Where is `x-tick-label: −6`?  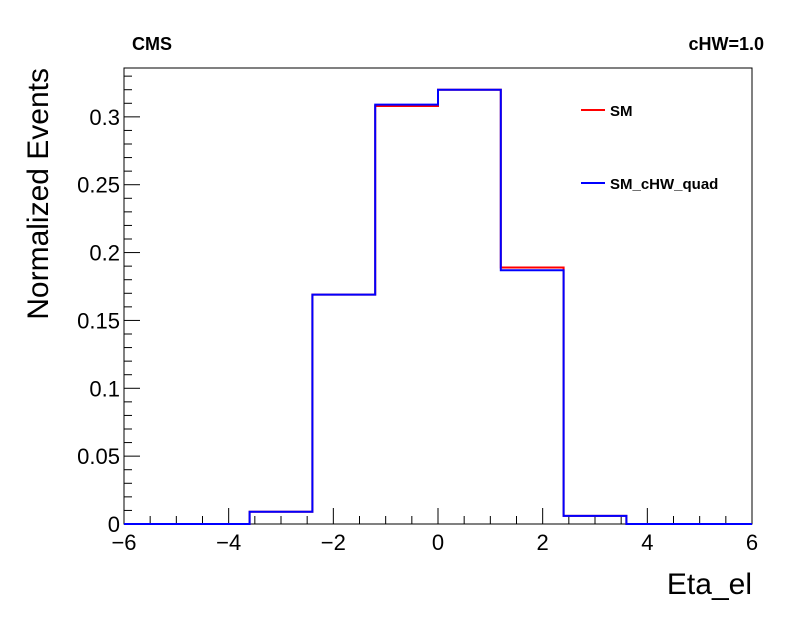 x-tick-label: −6 is located at coordinates (123, 542).